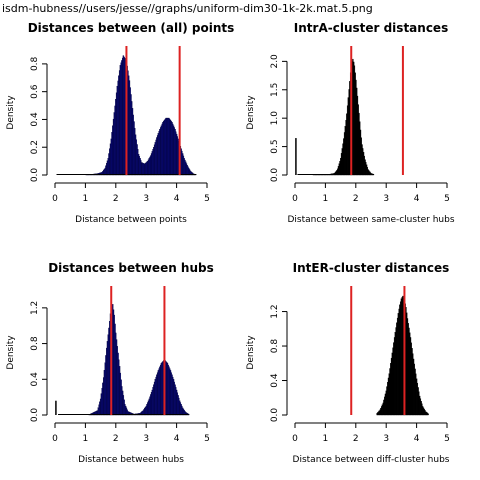 The width and height of the screenshot is (480, 480). Describe the element at coordinates (371, 268) in the screenshot. I see `chart-title: IntER-cluster distances` at that location.